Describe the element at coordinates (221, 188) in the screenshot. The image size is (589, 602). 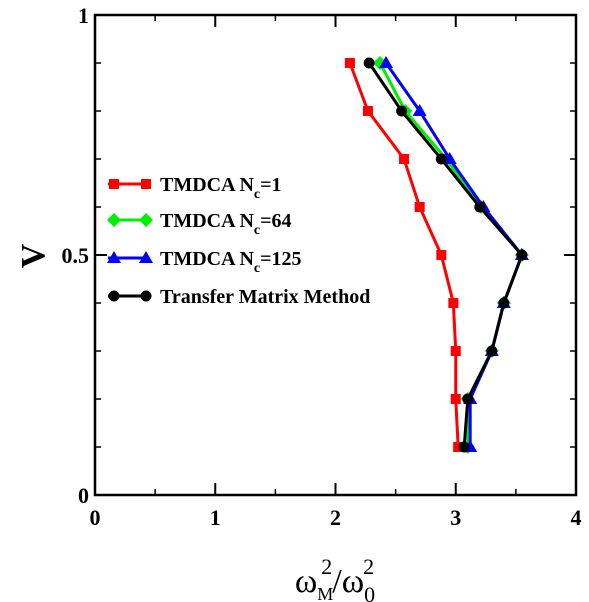
I see `legend-label: TMDCA Nc=1` at that location.